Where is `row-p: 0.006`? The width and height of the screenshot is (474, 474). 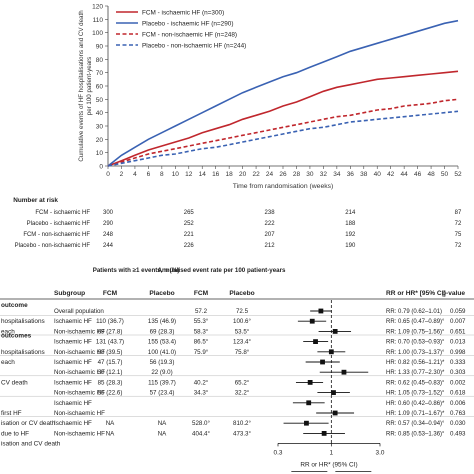
row-p: 0.006 is located at coordinates (458, 403).